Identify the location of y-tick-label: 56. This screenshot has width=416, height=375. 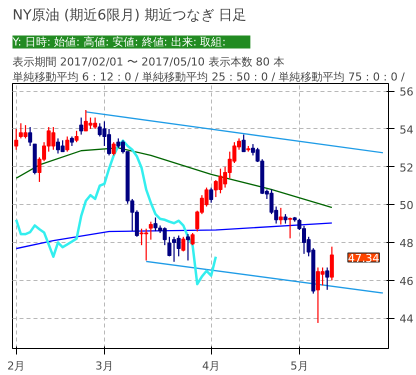
(407, 92).